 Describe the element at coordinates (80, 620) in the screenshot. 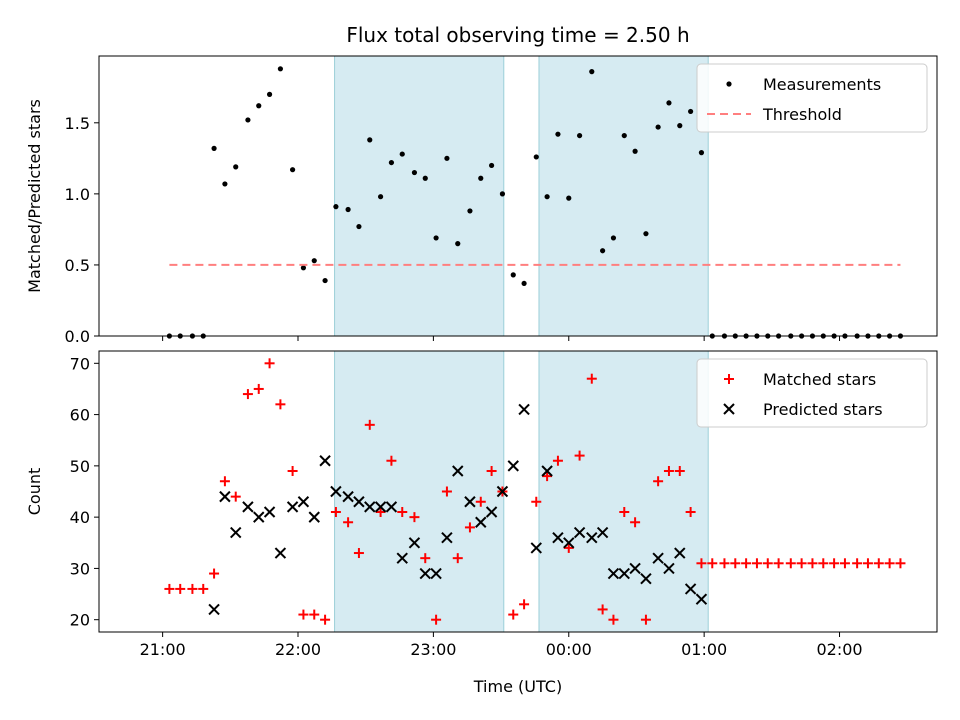

I see `y-tick-label: 20` at that location.